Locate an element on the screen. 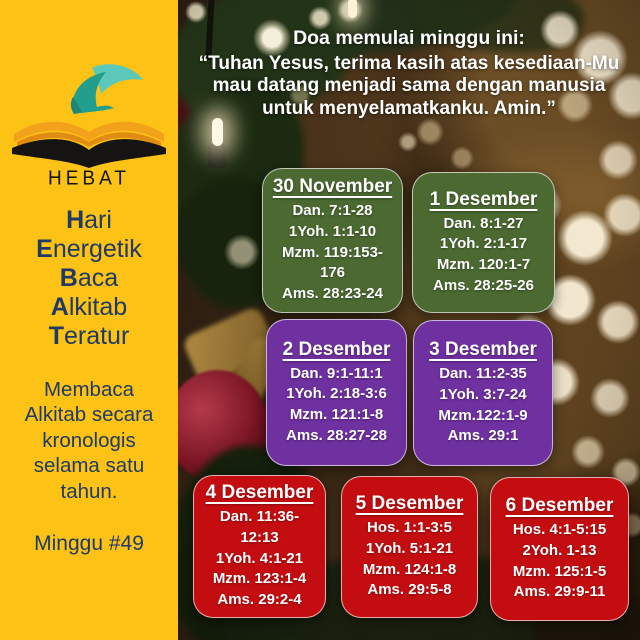 This screenshot has width=640, height=640. card-reading: Dan. 11:36-12:13 is located at coordinates (259, 527).